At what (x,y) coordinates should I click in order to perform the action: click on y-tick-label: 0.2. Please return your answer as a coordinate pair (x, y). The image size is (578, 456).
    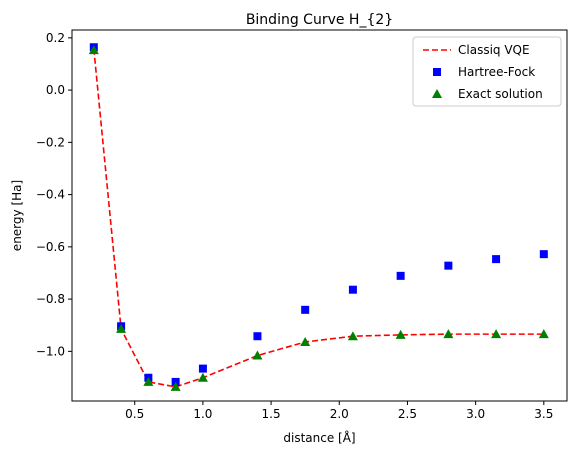
    Looking at the image, I should click on (55, 38).